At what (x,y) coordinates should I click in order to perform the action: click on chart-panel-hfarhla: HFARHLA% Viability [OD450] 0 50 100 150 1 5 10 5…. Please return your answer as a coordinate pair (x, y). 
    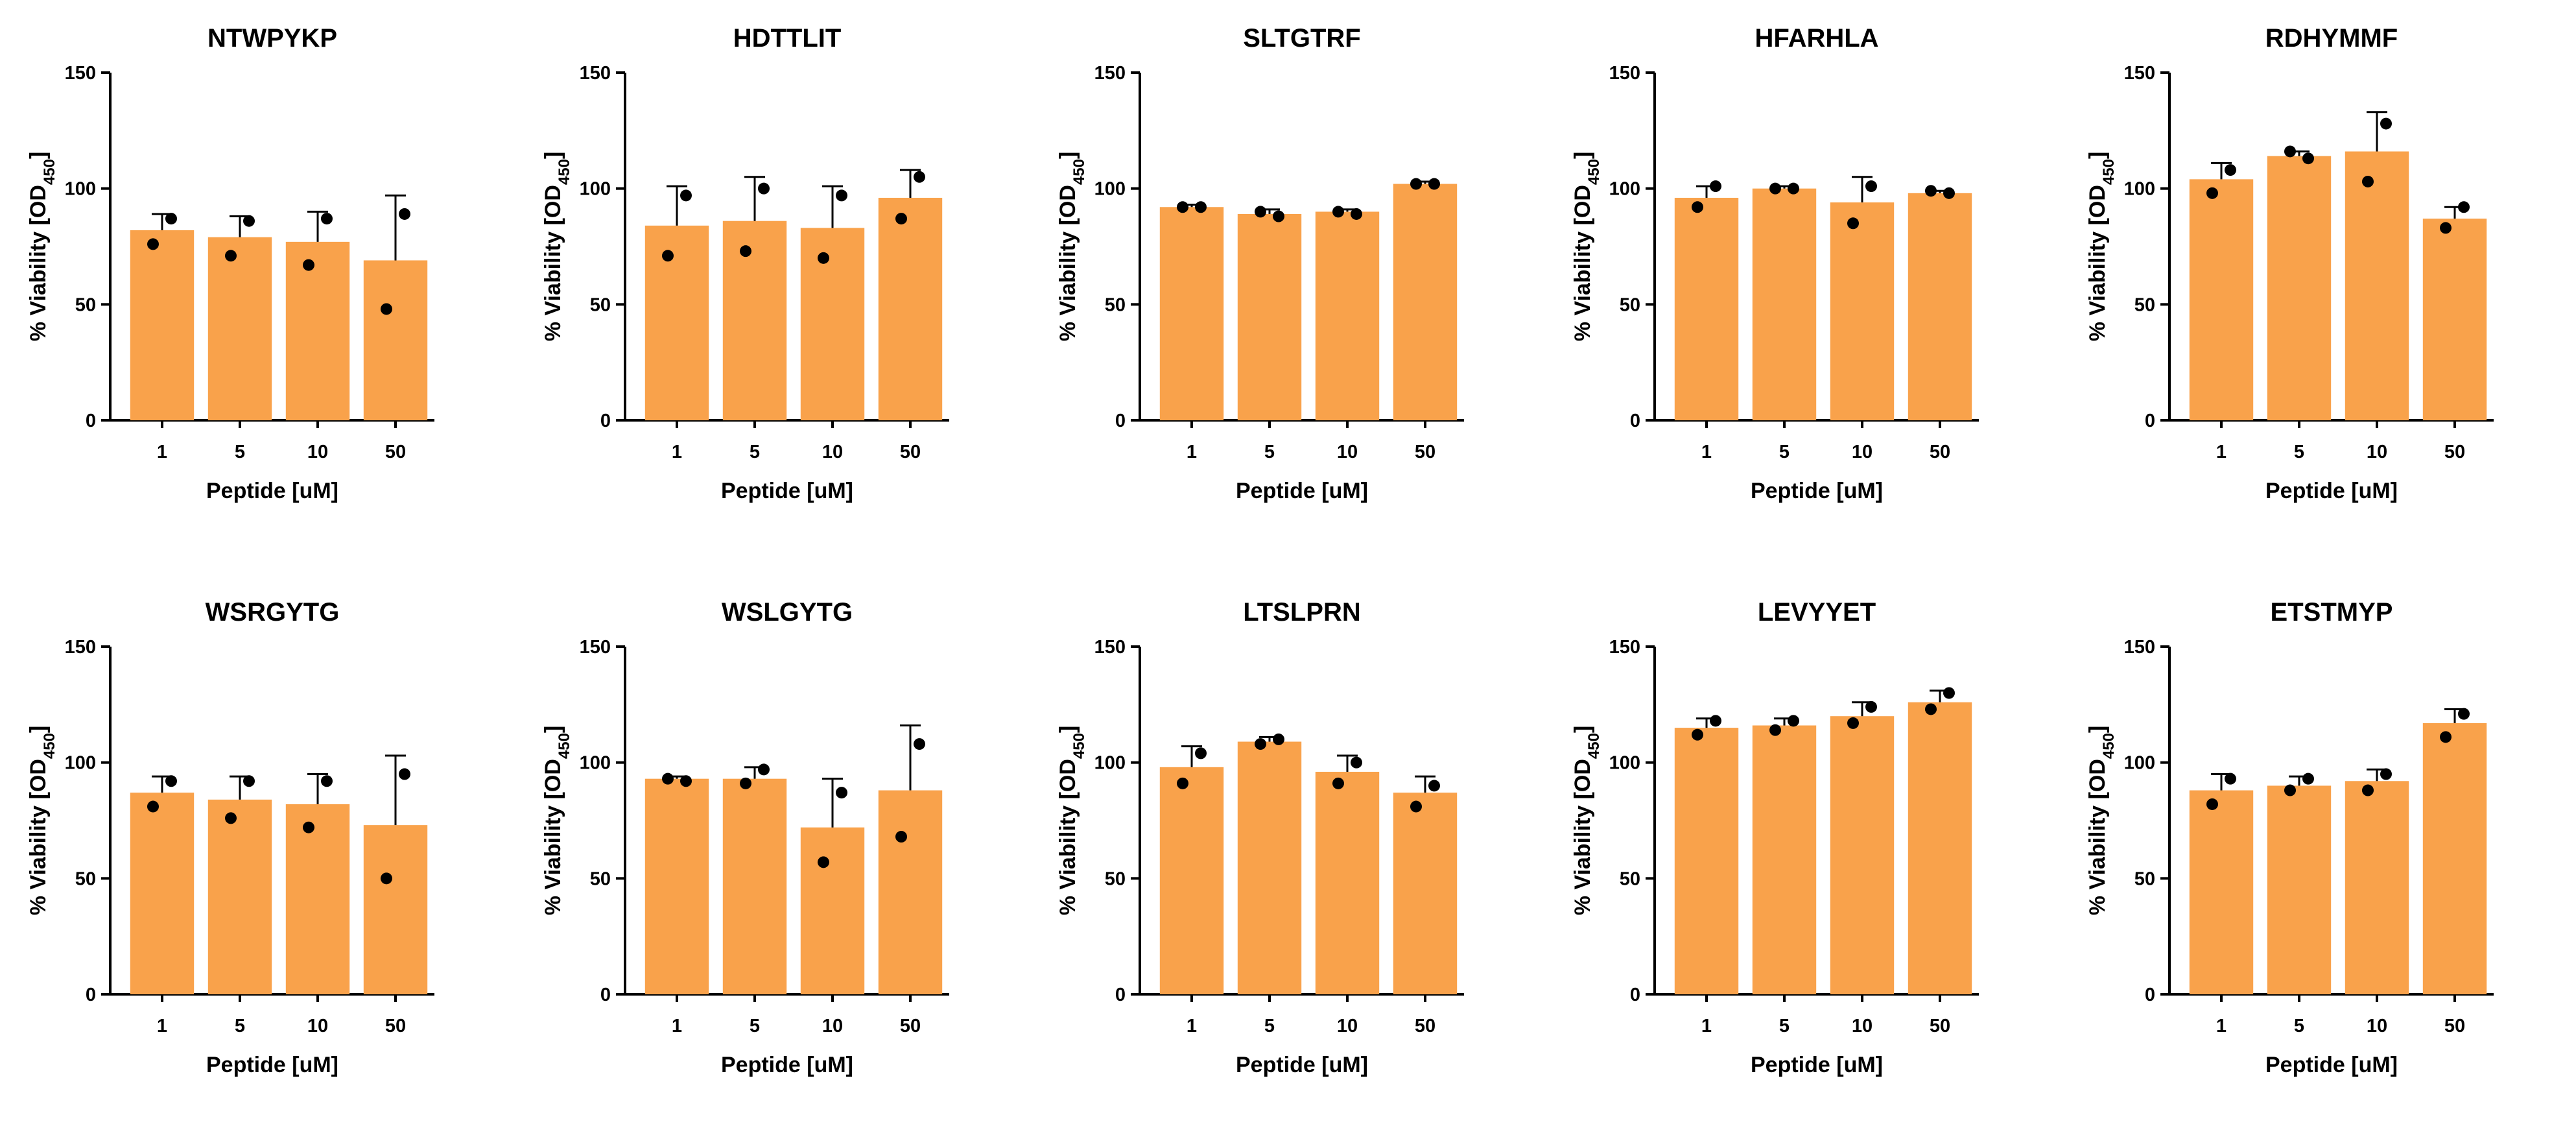
    Looking at the image, I should click on (1802, 287).